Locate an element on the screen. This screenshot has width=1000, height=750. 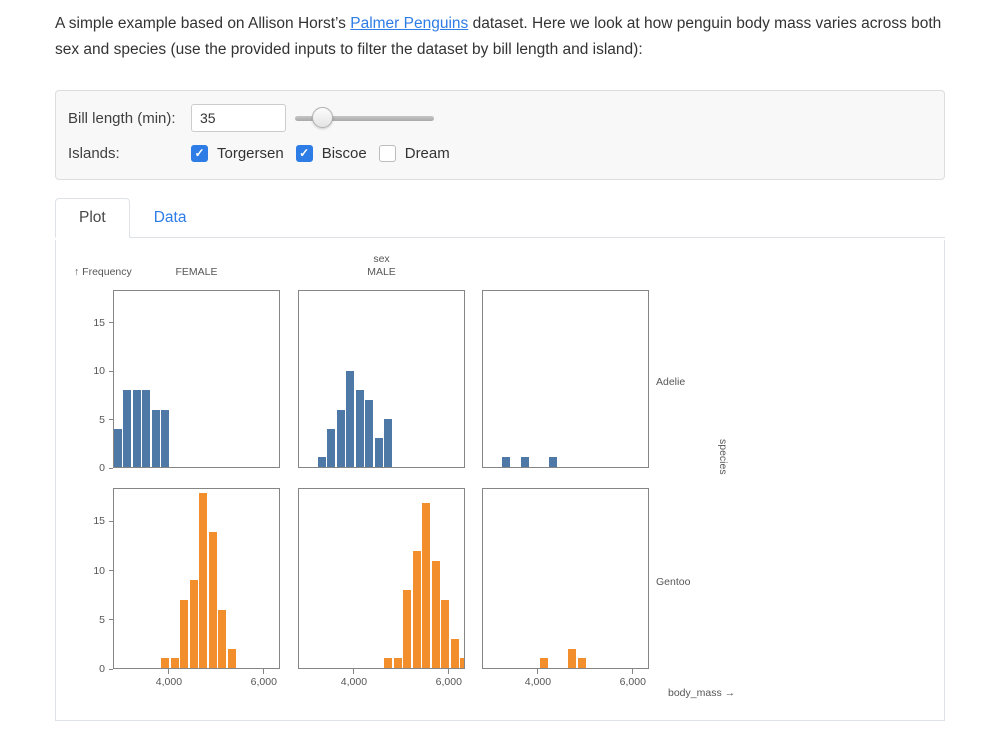
checkbox-label-biscoe: Biscoe is located at coordinates (344, 153).